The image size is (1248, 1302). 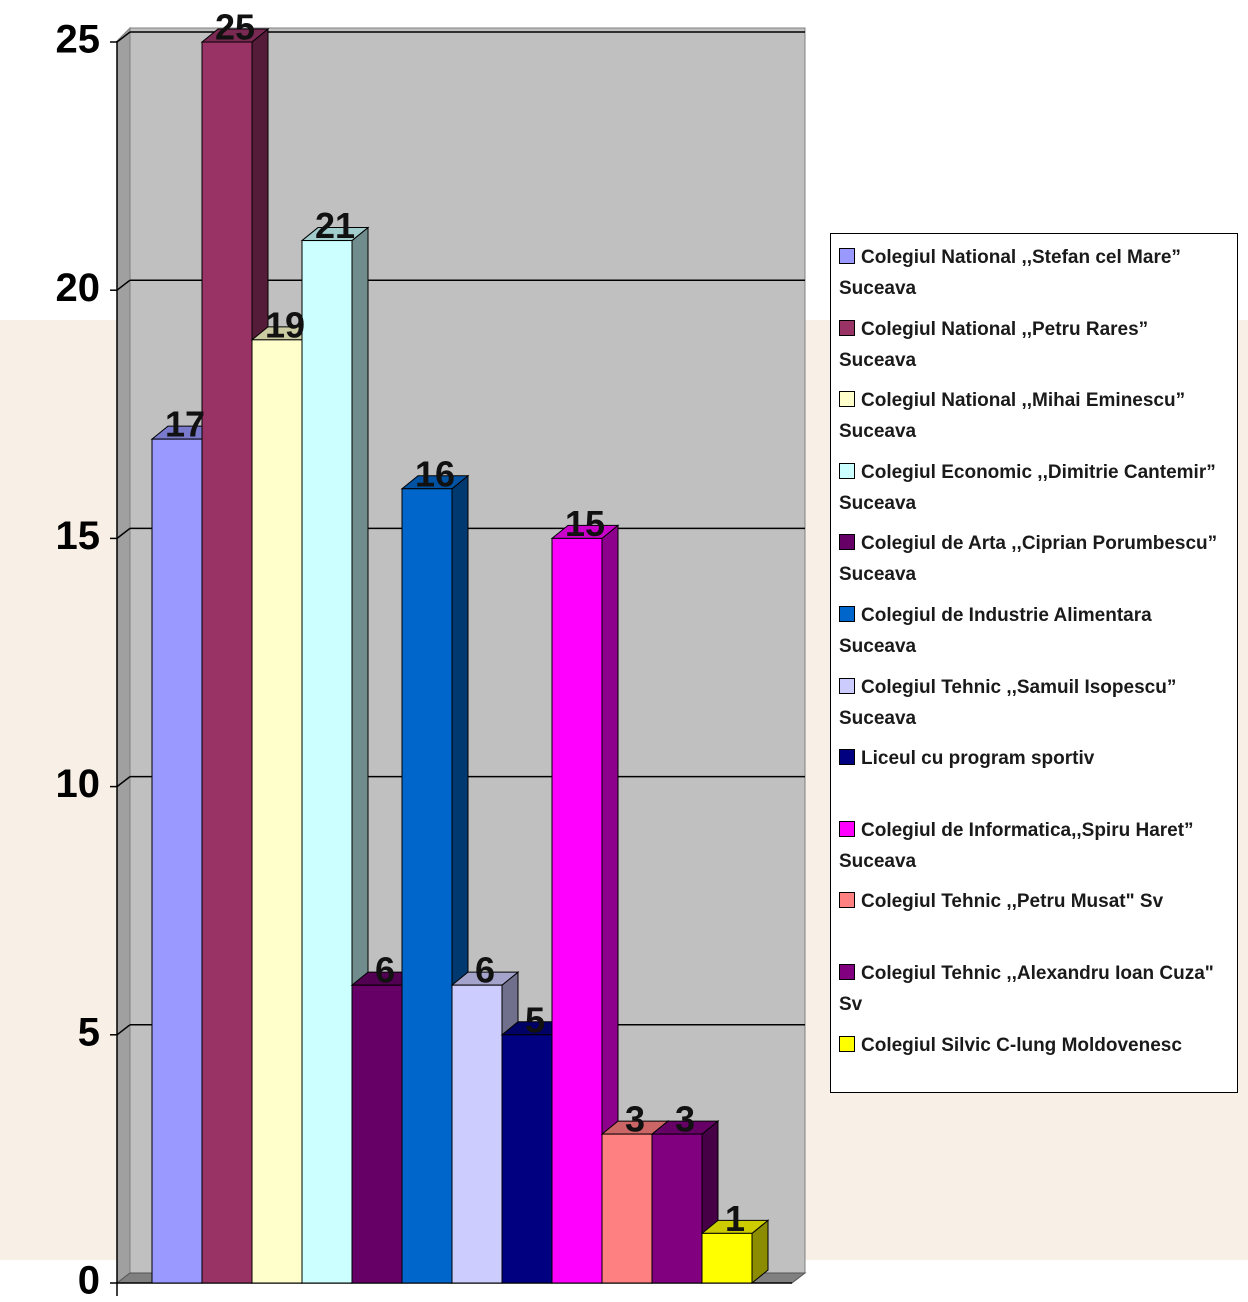 I want to click on data-label: 25, so click(x=235, y=27).